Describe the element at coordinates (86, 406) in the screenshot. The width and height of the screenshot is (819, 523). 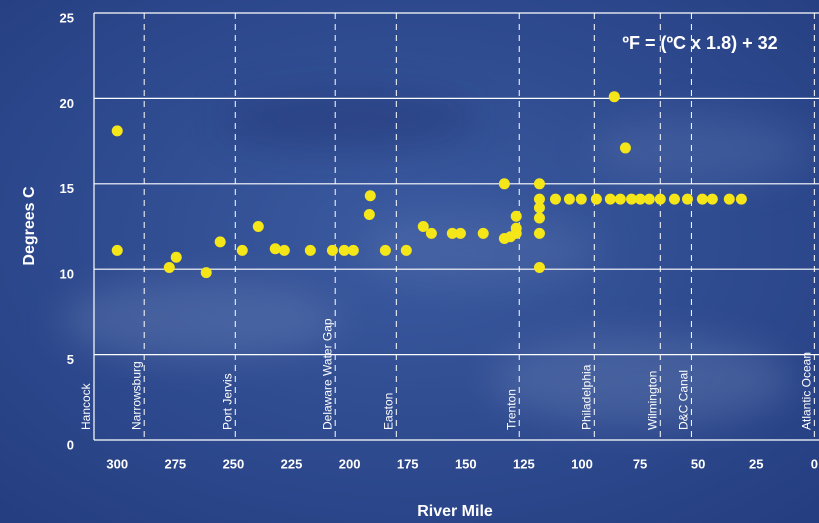
I see `landmark-label: Hancock` at that location.